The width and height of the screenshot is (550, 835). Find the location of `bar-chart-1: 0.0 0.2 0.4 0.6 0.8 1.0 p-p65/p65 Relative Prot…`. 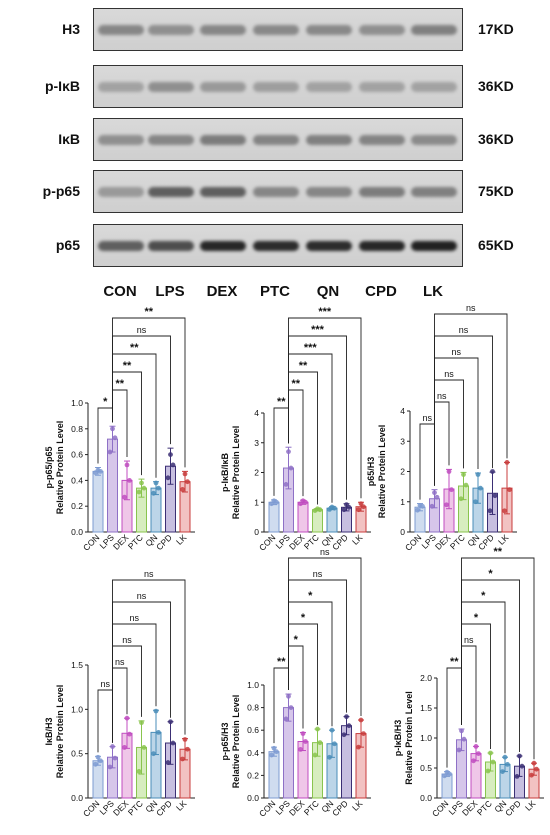

bar-chart-1: 0.0 0.2 0.4 0.6 0.8 1.0 p-p65/p65 Relative Prot… is located at coordinates (119, 429).